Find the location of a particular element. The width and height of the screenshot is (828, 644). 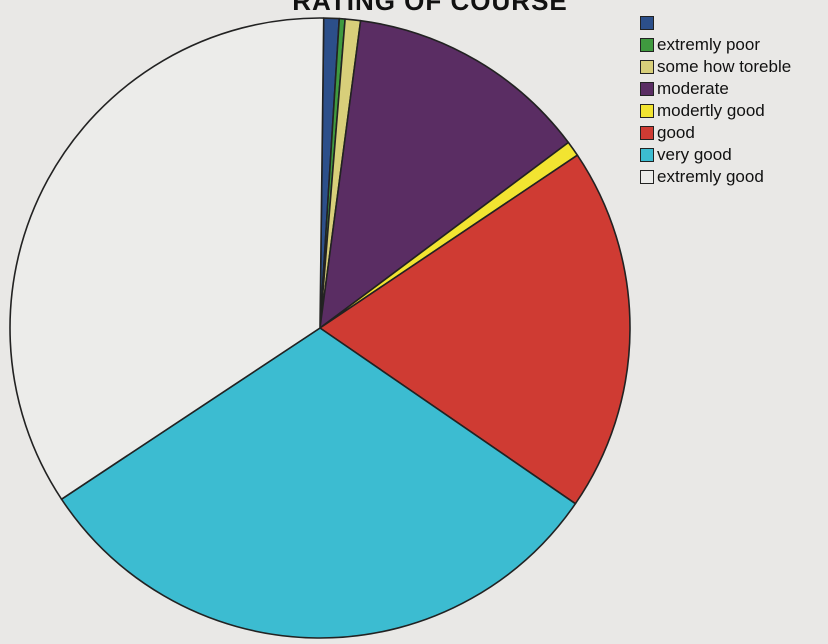

legend-item: extremly good is located at coordinates (715, 177).